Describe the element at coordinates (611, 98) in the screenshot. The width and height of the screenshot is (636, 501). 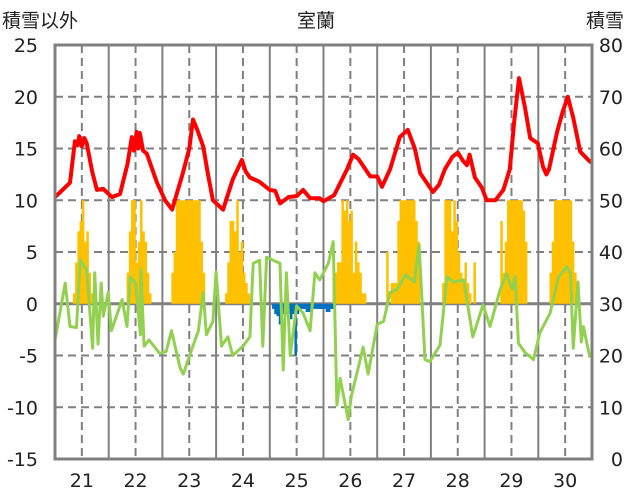
I see `right-tick-label: 70` at that location.